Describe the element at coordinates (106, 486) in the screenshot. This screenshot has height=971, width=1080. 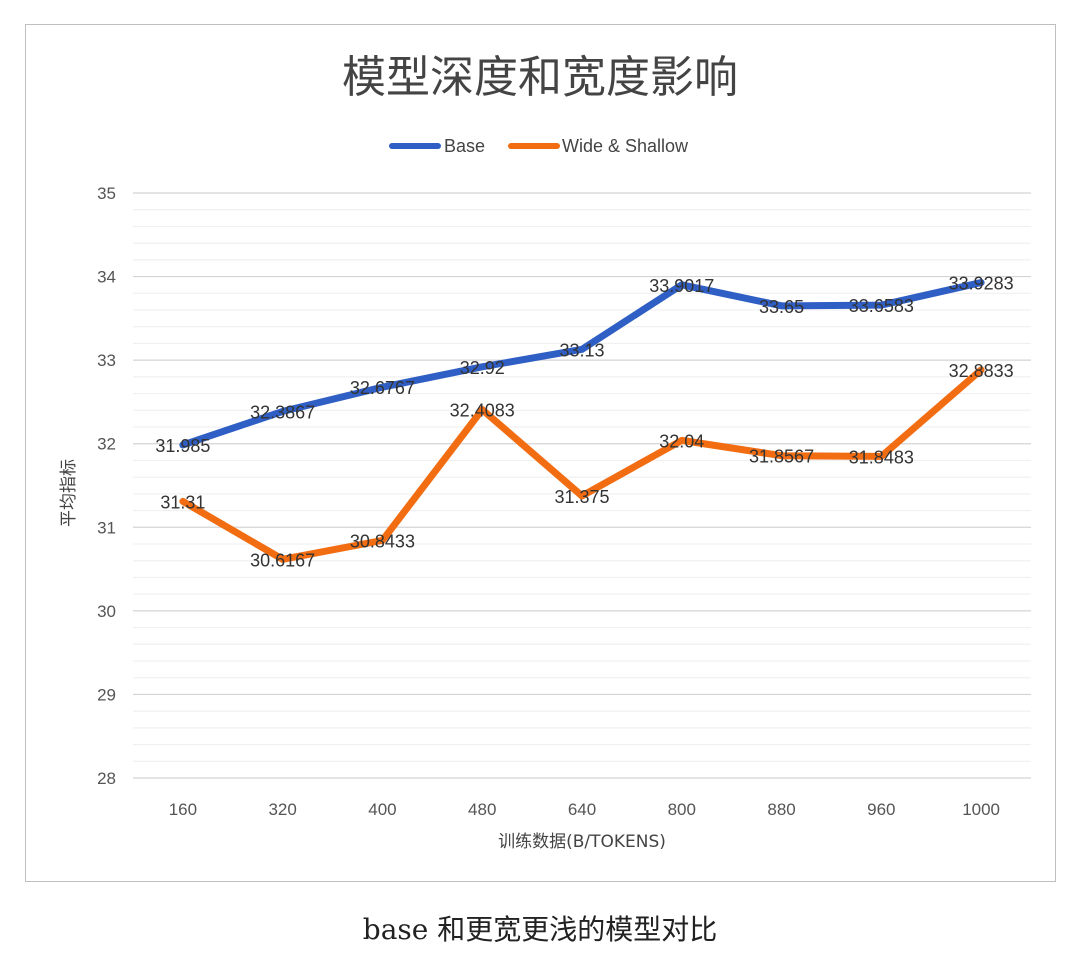
I see `y-axis-ticks: 28 29 30 31 32 33 34 35` at that location.